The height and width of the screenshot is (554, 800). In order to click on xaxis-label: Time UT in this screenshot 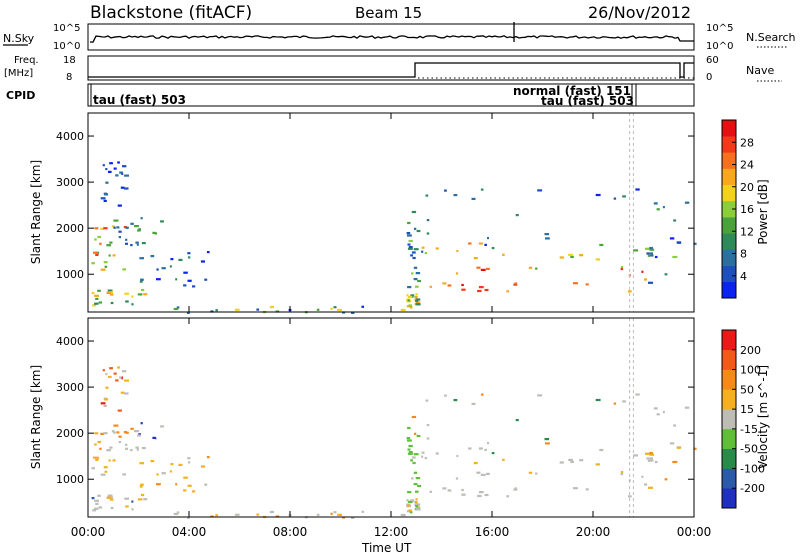, I will do `click(386, 547)`.